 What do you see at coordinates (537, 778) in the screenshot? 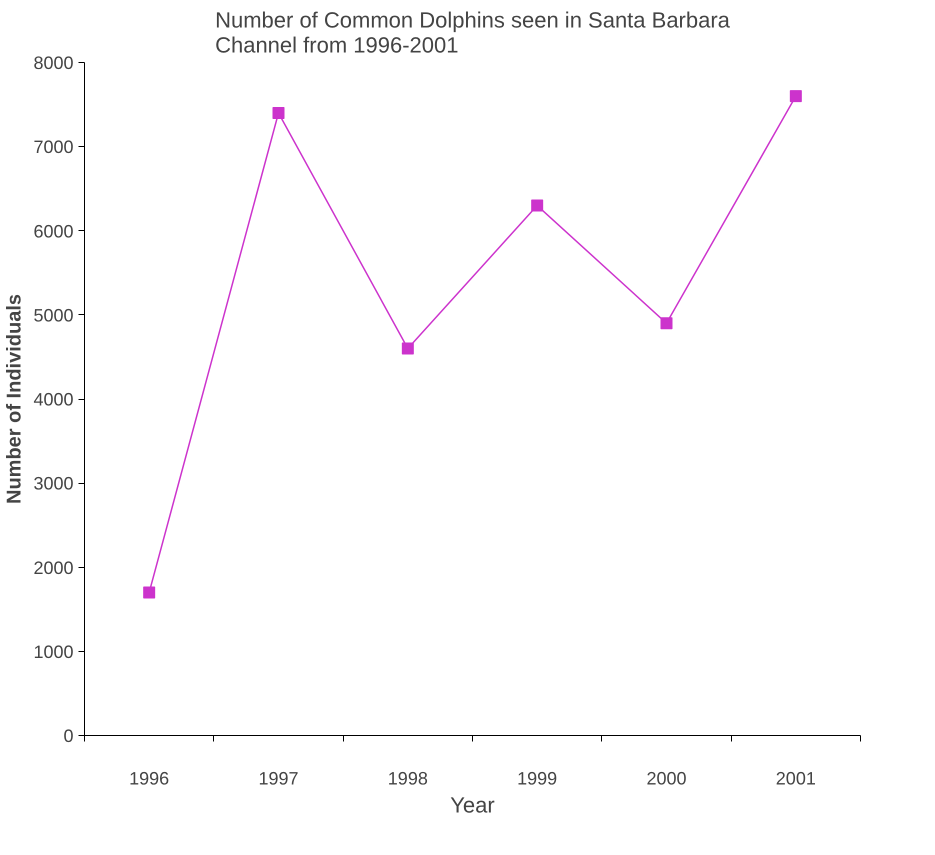
I see `x-tick-label: 1999` at bounding box center [537, 778].